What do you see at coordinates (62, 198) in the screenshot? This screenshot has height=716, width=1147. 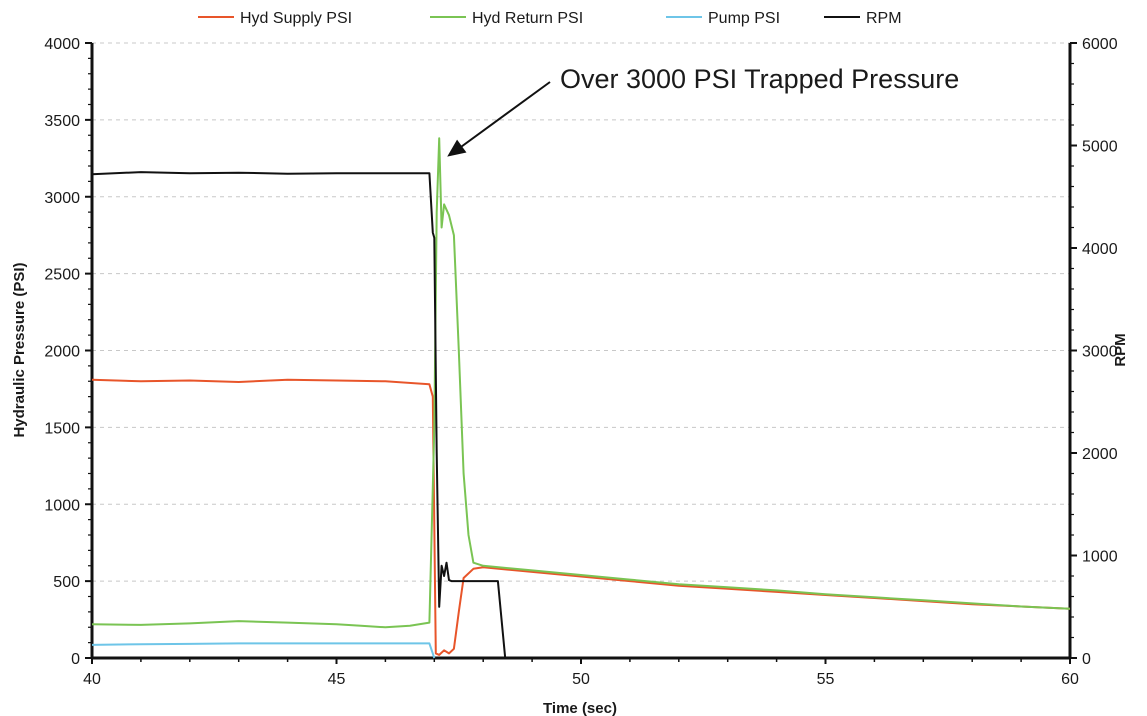 I see `y-tick-label: 3000` at bounding box center [62, 198].